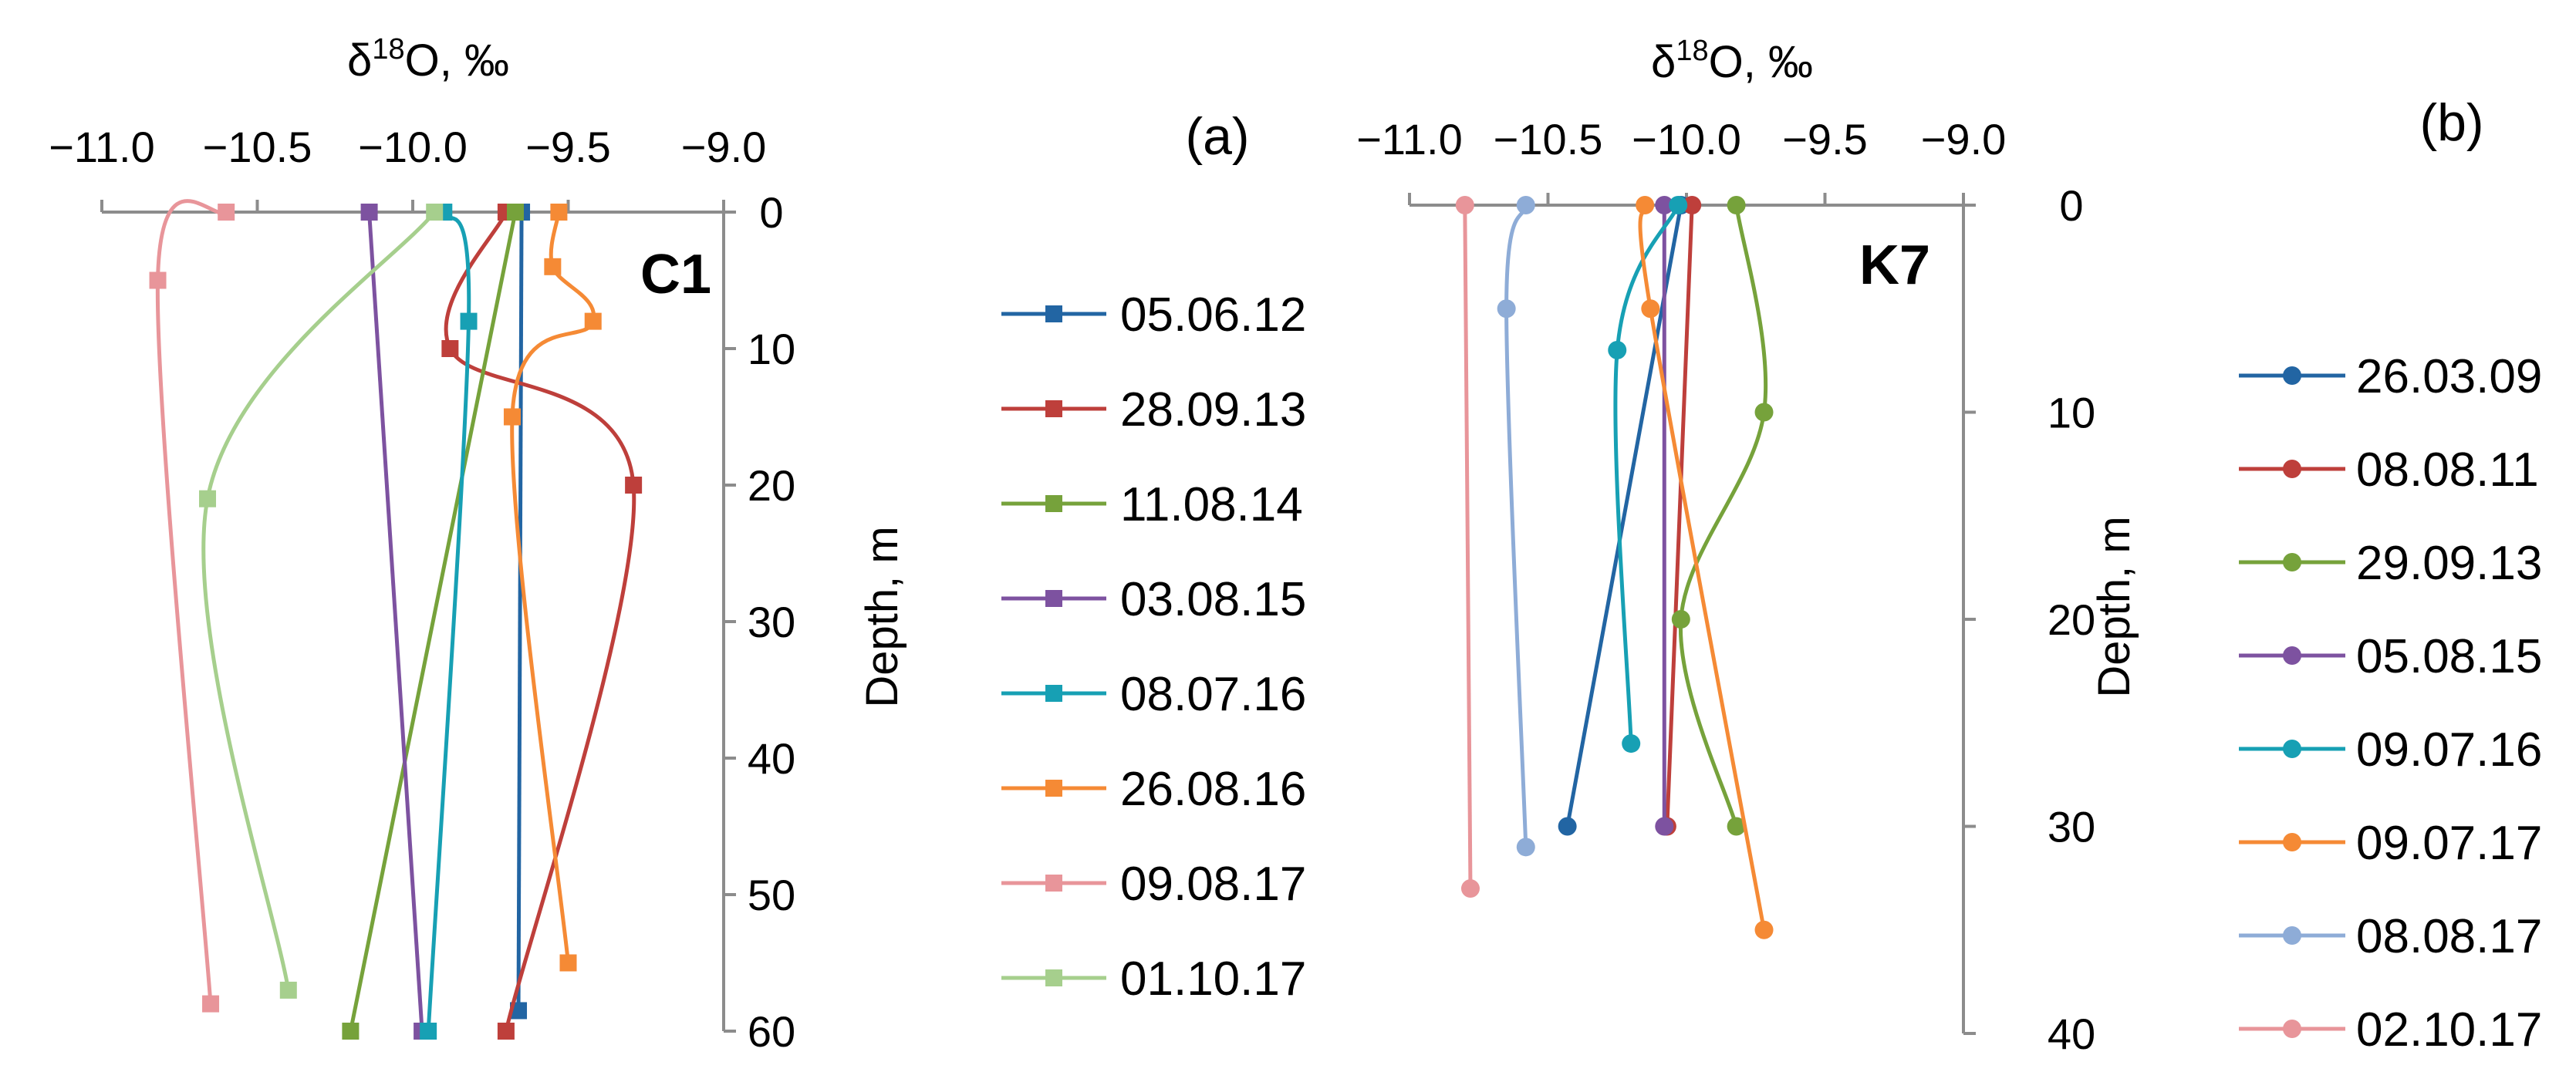 This screenshot has height=1072, width=2576. I want to click on series-layer, so click(1614, 567).